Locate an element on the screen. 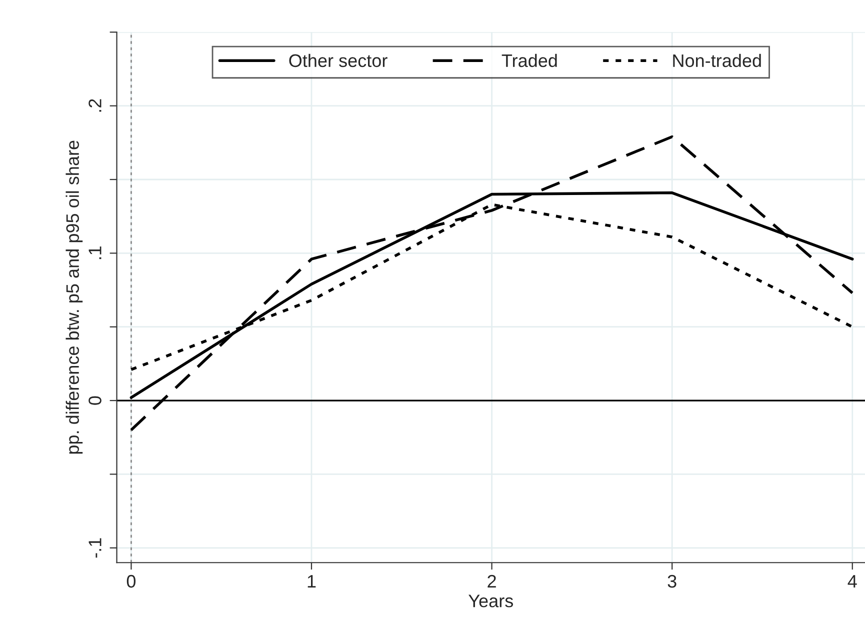 This screenshot has height=643, width=865. legend-label: Traded is located at coordinates (529, 61).